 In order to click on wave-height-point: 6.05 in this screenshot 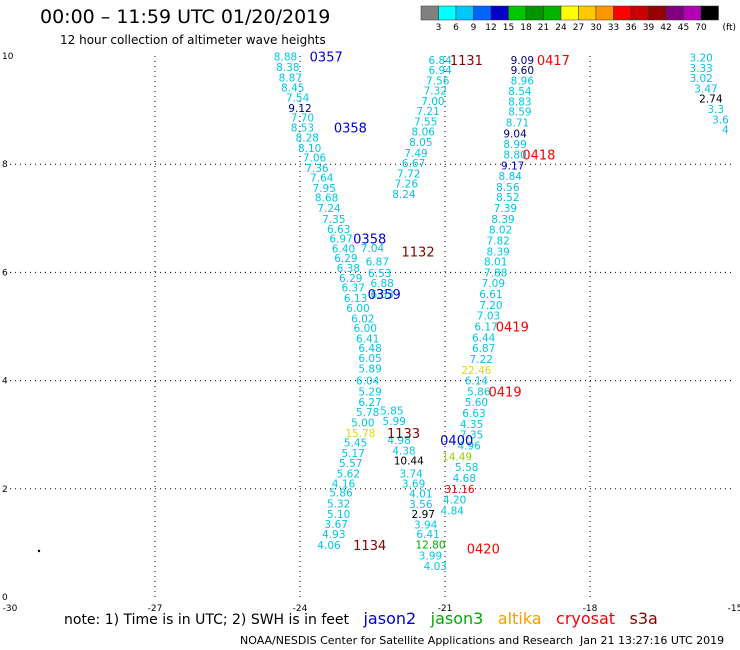, I will do `click(369, 359)`.